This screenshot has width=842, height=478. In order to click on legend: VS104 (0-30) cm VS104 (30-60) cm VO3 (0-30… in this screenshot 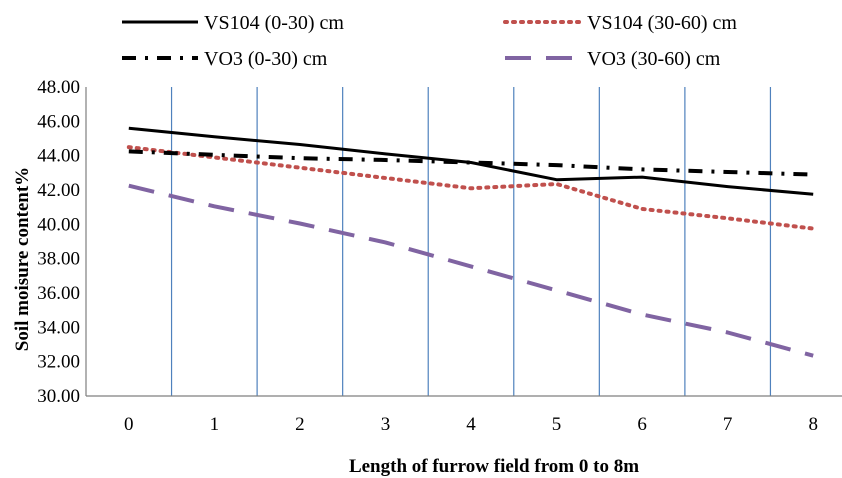, I will do `click(429, 41)`.